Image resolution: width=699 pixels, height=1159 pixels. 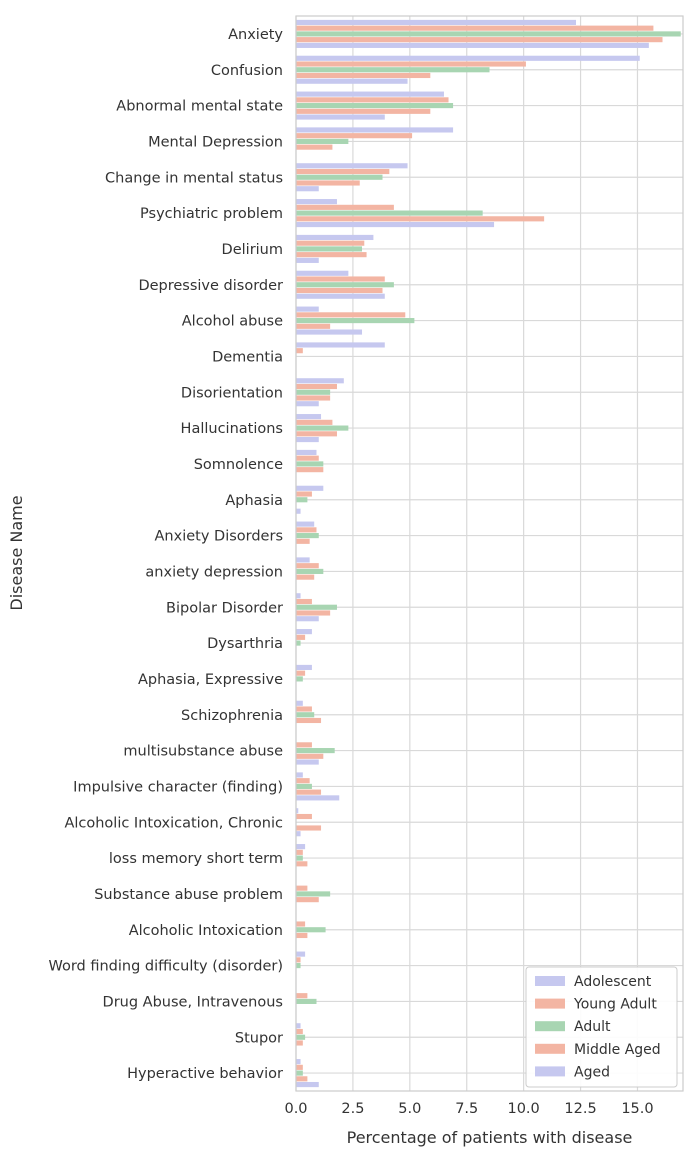 I want to click on y-tick-label: Depressive disorder, so click(x=210, y=286).